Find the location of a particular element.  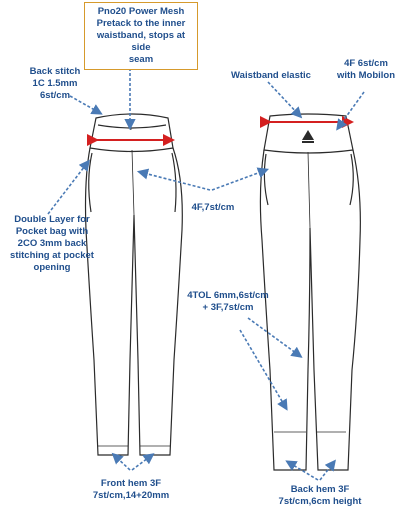

arrow-front-hem-right is located at coordinates (143, 462).